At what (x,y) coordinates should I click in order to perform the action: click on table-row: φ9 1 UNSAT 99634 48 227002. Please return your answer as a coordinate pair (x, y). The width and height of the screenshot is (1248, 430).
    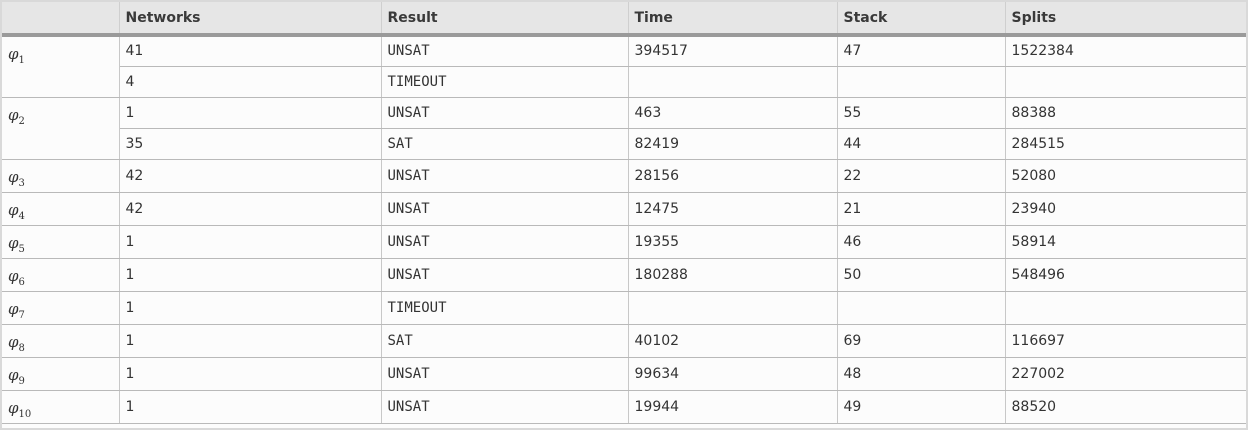
    Looking at the image, I should click on (624, 374).